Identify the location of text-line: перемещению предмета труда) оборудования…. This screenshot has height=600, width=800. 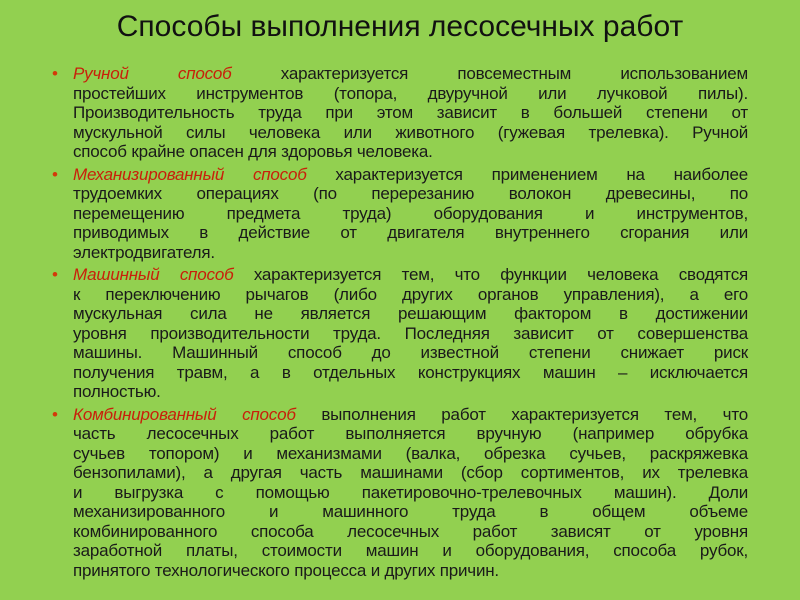
(410, 214).